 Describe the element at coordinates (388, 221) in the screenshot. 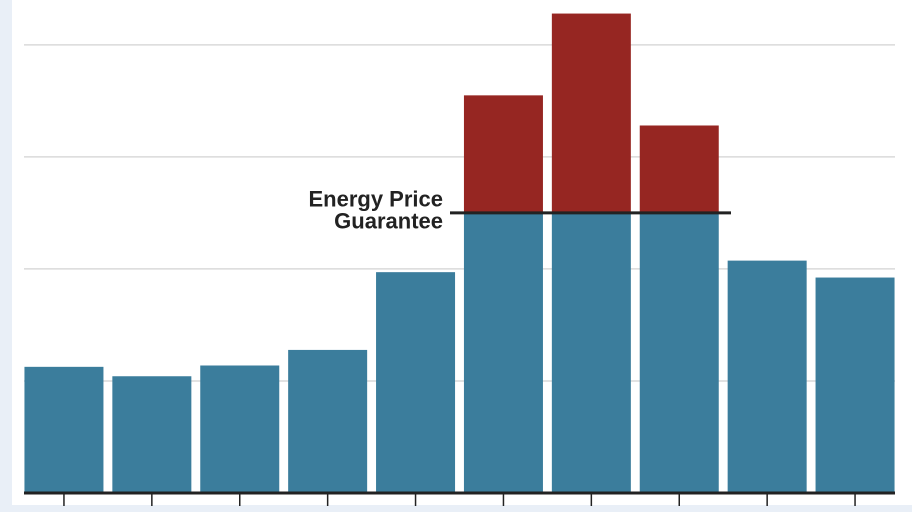

I see `annotation-label: Guarantee` at that location.